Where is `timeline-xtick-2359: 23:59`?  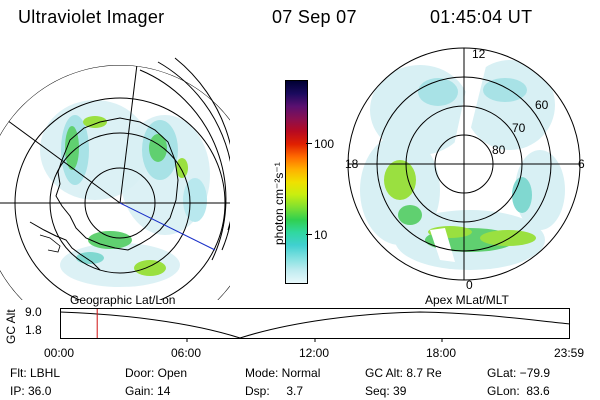
timeline-xtick-2359: 23:59 is located at coordinates (569, 353).